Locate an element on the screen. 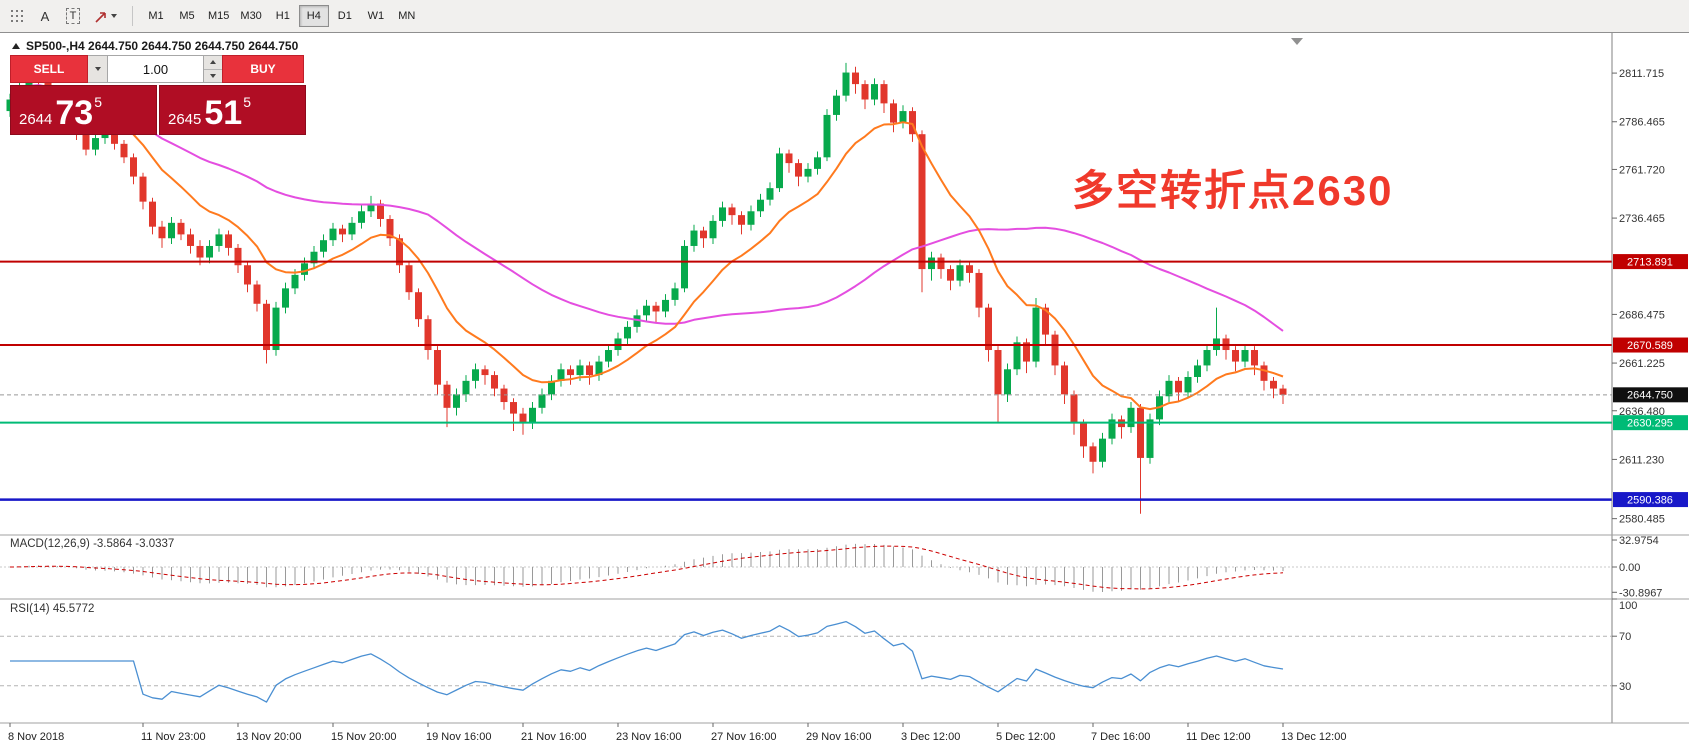  macd-tick-label: 0.00 is located at coordinates (1629, 568).